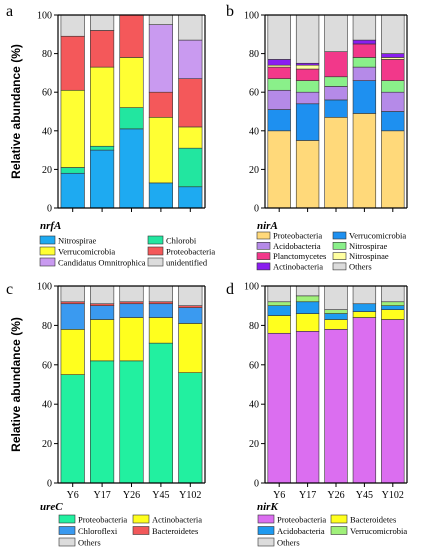 This screenshot has height=550, width=424. Describe the element at coordinates (72, 25) in the screenshot. I see `bar-segment-y6-unidentified` at that location.